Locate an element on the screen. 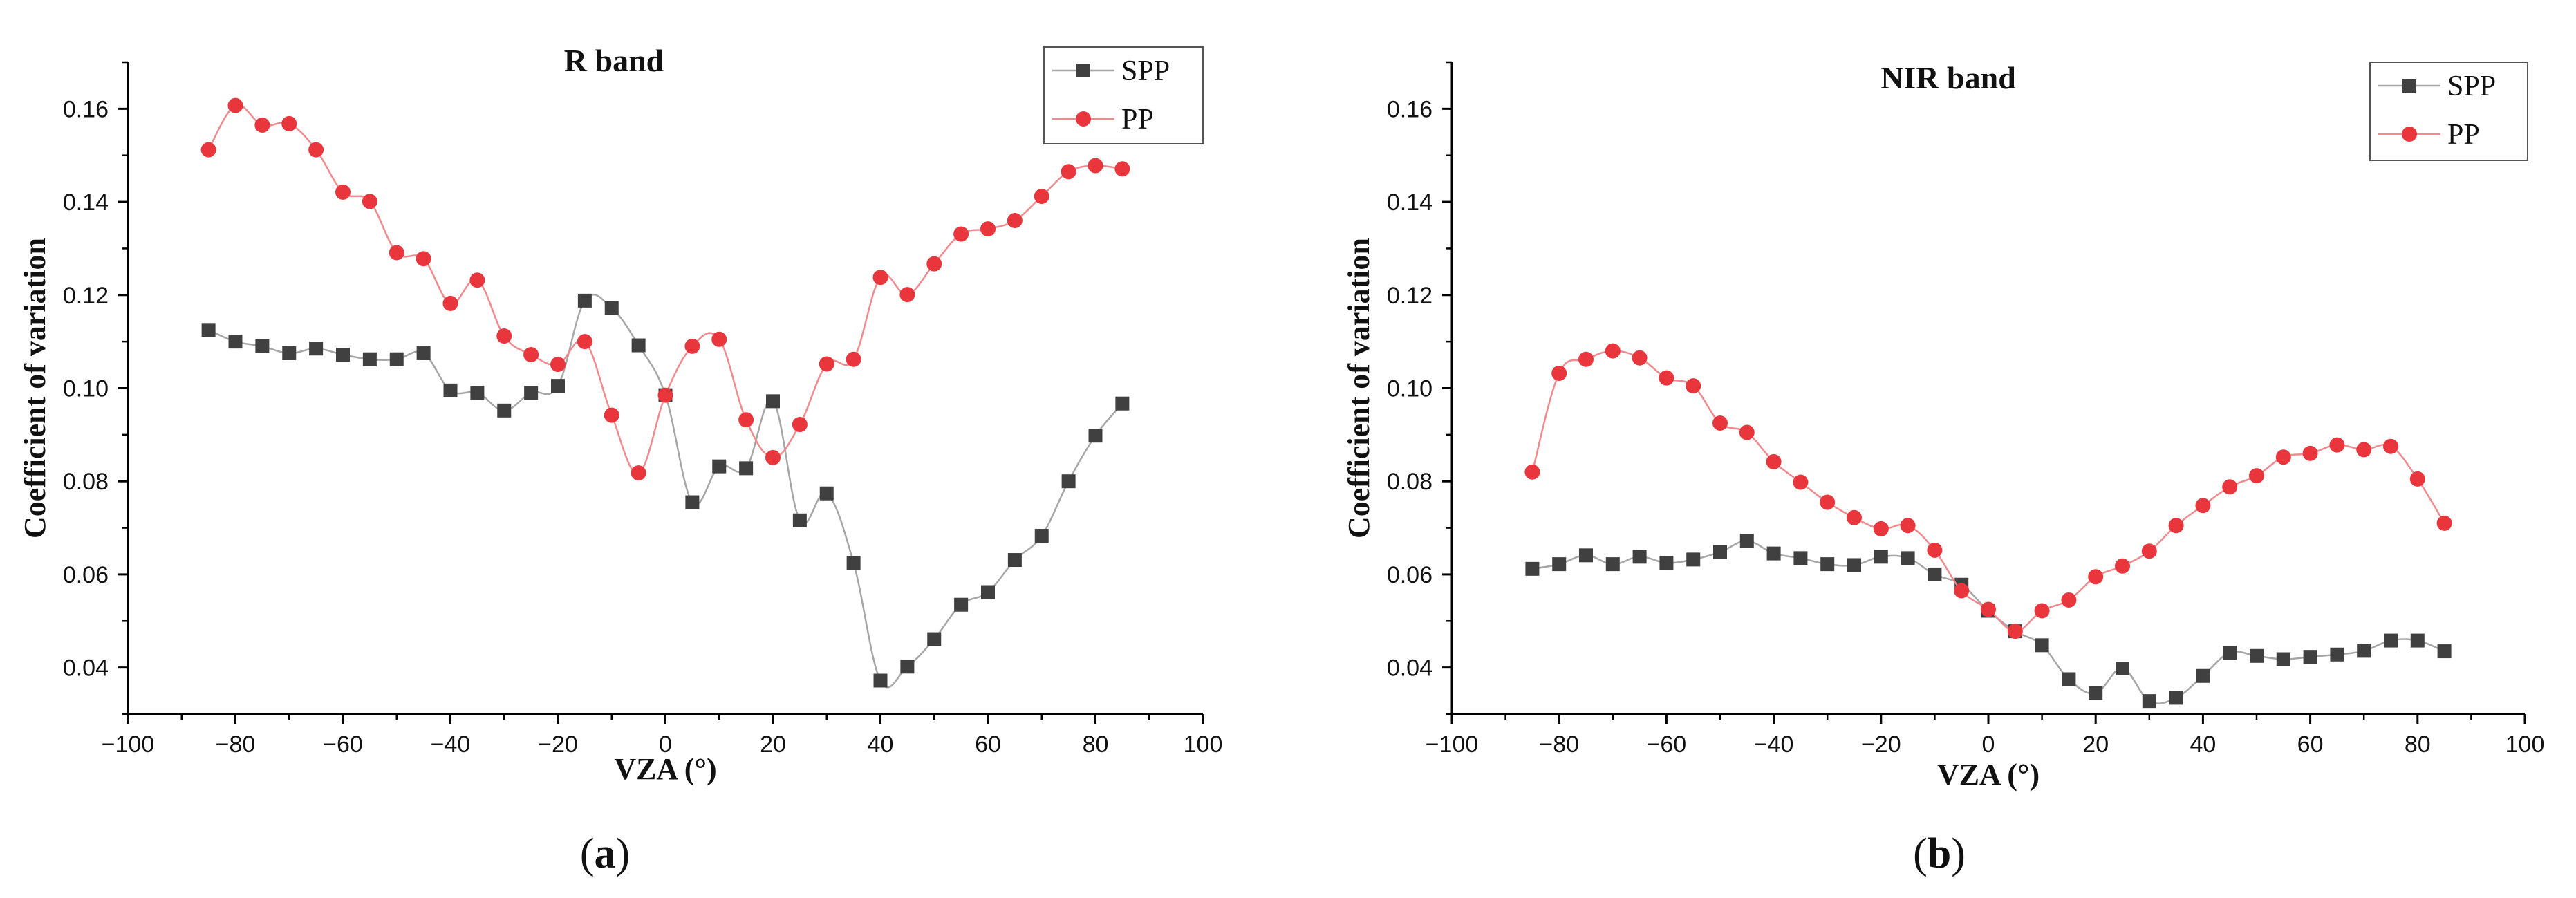  x-tick-label: 40 is located at coordinates (2203, 744).